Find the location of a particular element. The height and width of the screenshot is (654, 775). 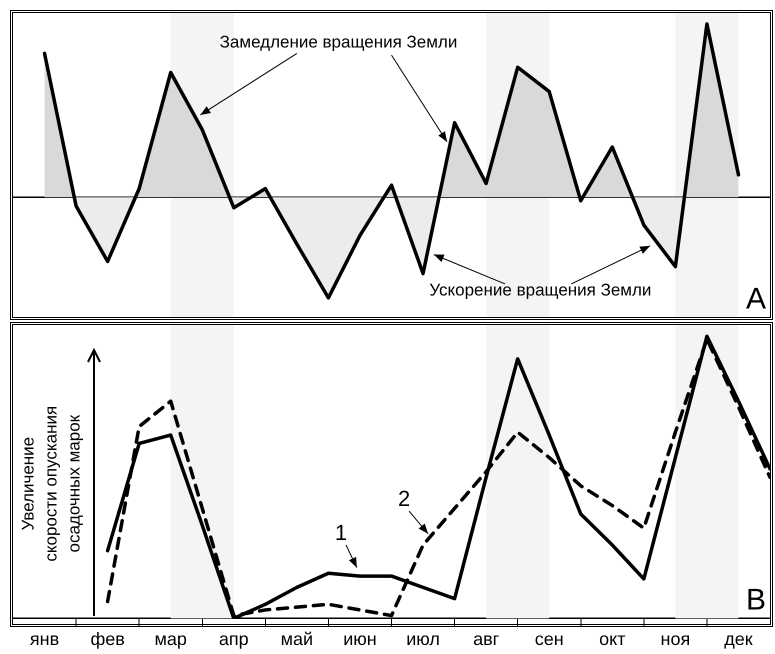

x-tick-label: май is located at coordinates (297, 639).